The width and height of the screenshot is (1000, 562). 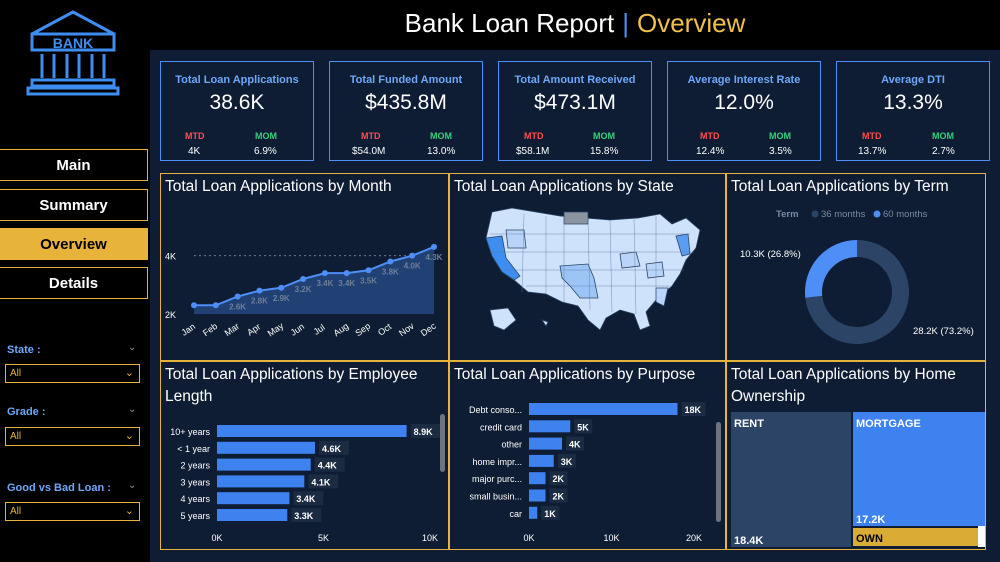 What do you see at coordinates (237, 80) in the screenshot?
I see `kpi-title: Total Loan Applications` at bounding box center [237, 80].